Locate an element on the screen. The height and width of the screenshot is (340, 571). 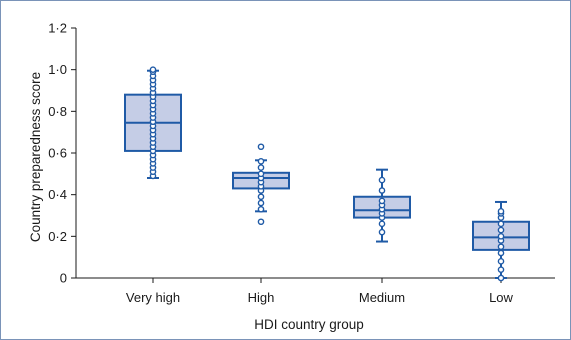
y-axis-label: Country preparedness score is located at coordinates (35, 157).